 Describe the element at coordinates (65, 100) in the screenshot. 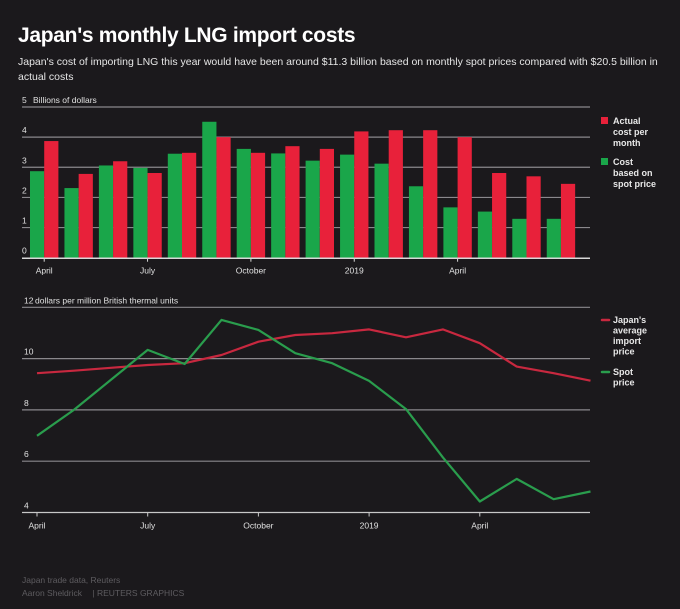

I see `y-axis-title: Billions of dollars` at that location.